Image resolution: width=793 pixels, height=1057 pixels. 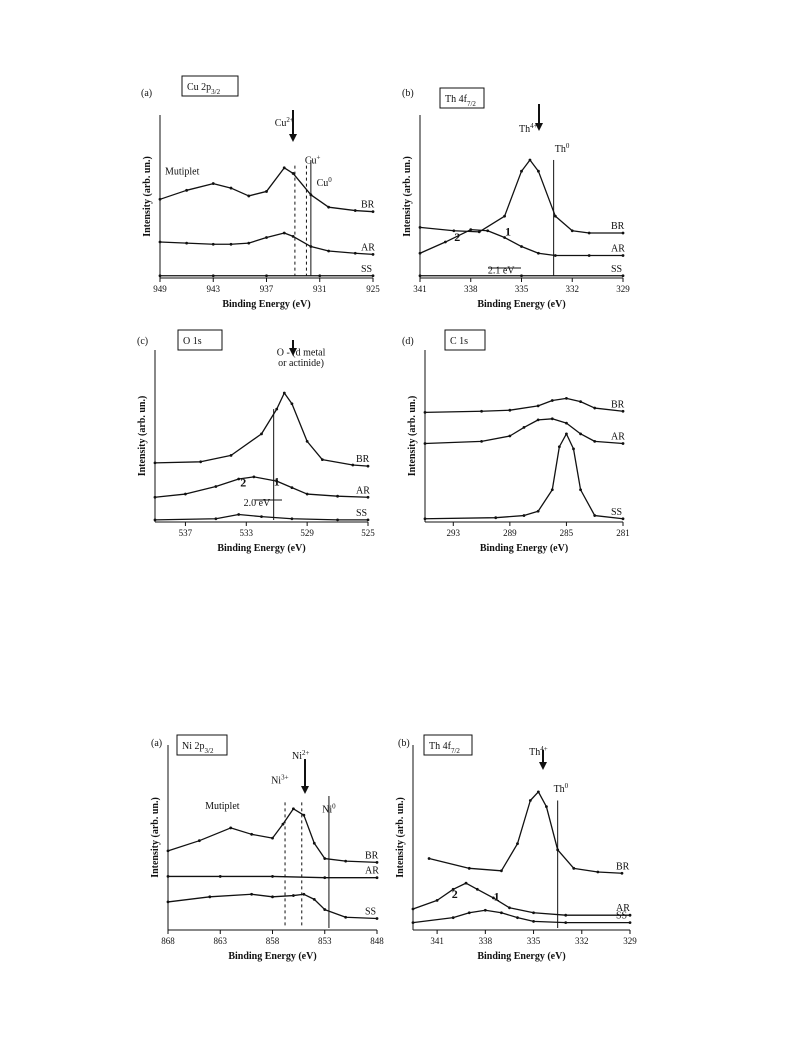 What do you see at coordinates (408, 341) in the screenshot?
I see `panel-letter: (d)` at bounding box center [408, 341].